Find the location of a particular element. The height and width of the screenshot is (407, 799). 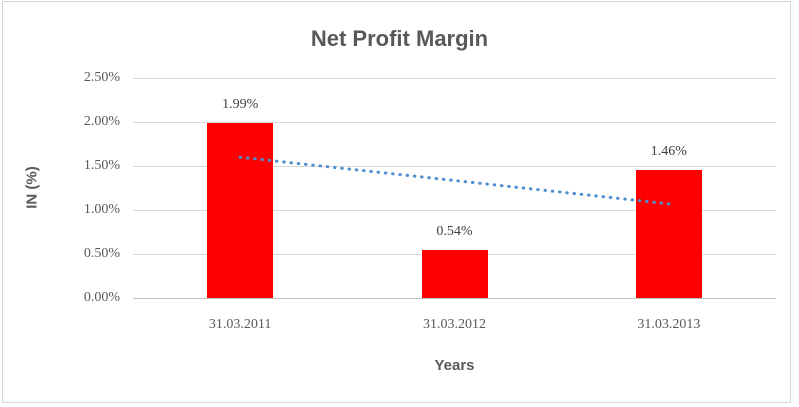

y-tick-label: 0.00% is located at coordinates (101, 297).